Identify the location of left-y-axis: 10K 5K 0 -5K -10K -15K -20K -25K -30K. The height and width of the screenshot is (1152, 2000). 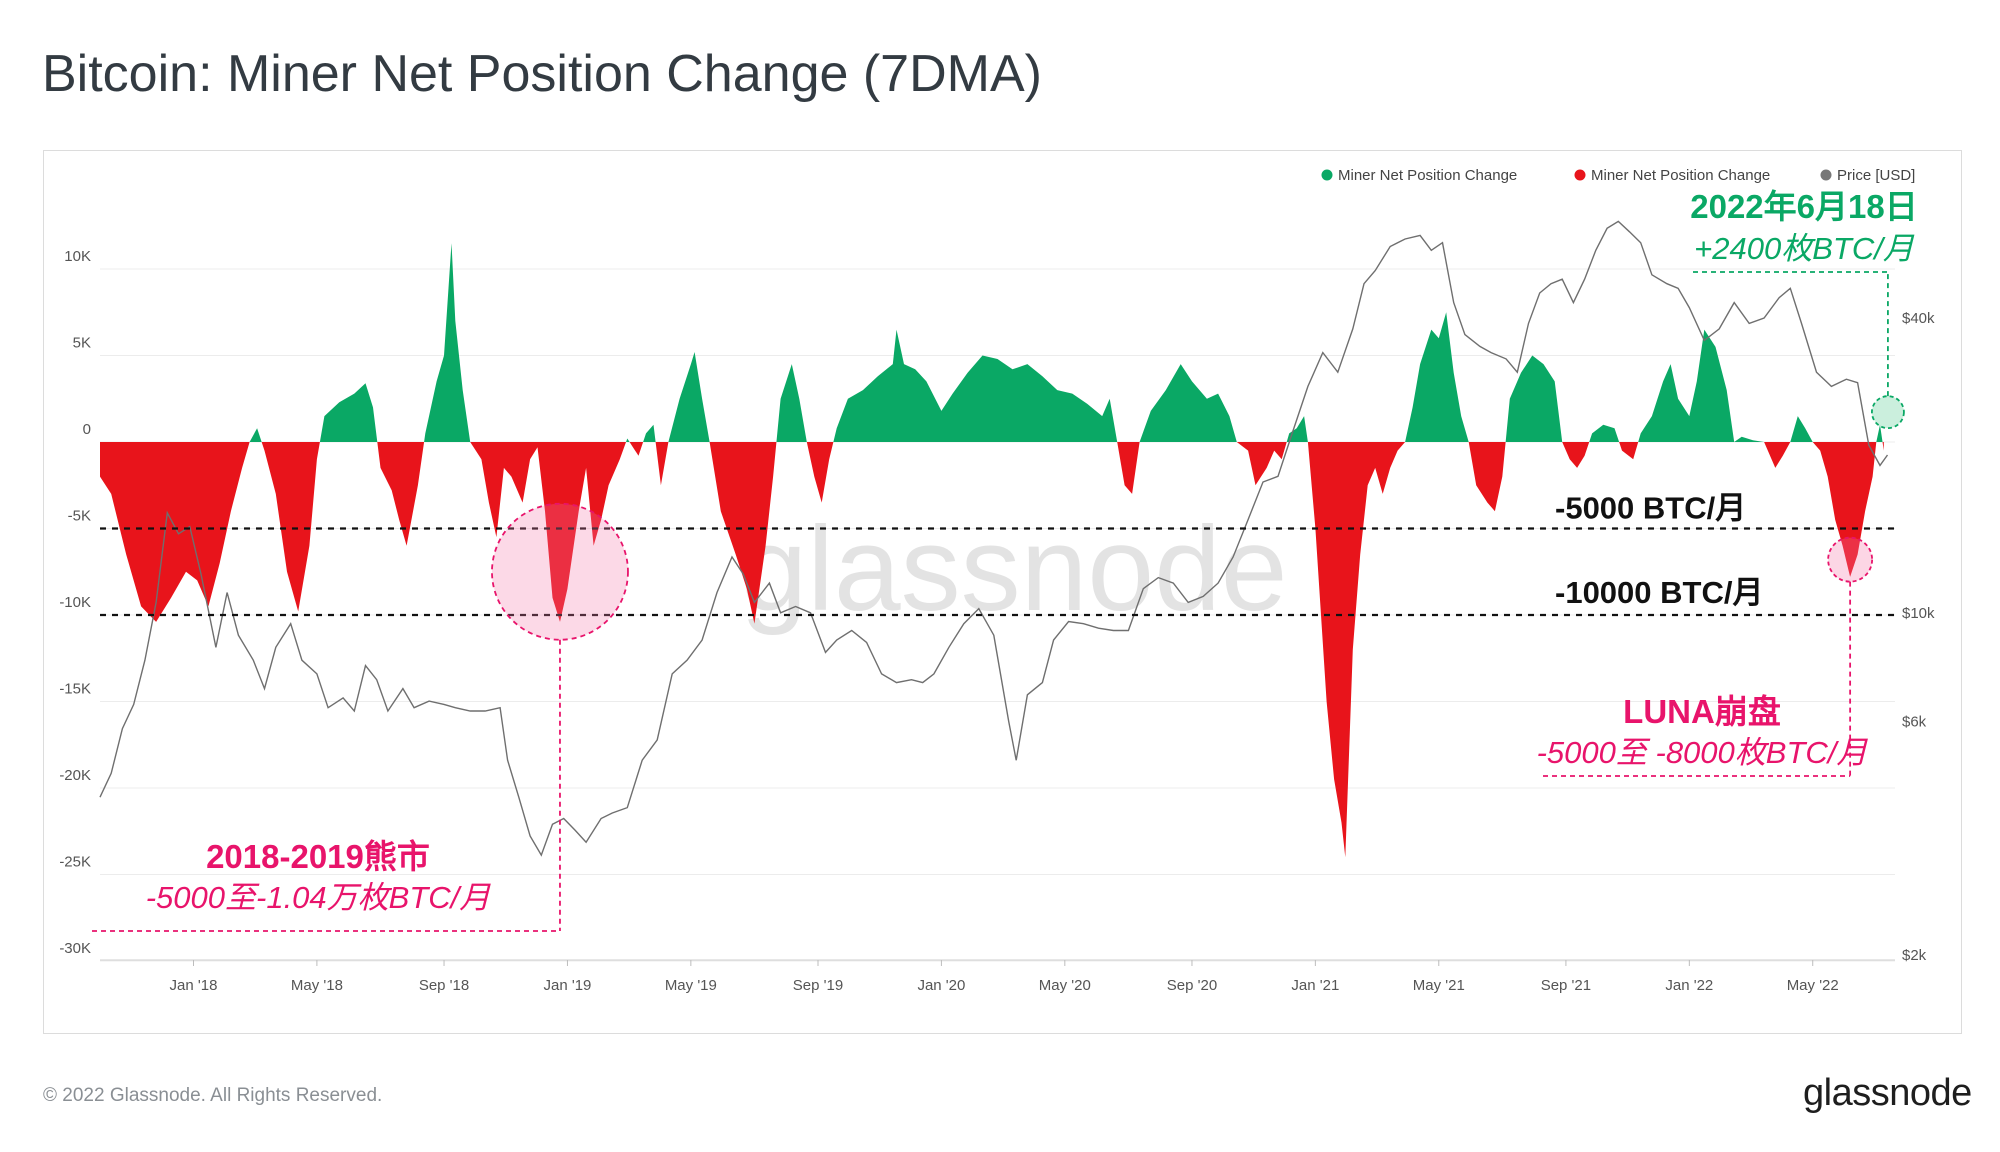
(75, 602).